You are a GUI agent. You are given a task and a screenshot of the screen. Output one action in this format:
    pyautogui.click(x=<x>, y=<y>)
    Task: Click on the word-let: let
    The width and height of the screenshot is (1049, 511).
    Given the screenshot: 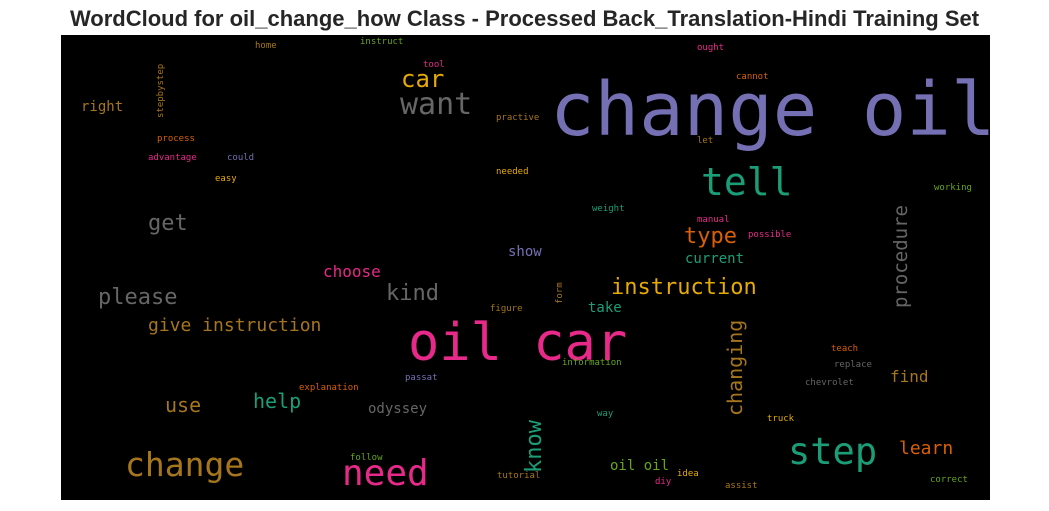 What is the action you would take?
    pyautogui.click(x=705, y=141)
    